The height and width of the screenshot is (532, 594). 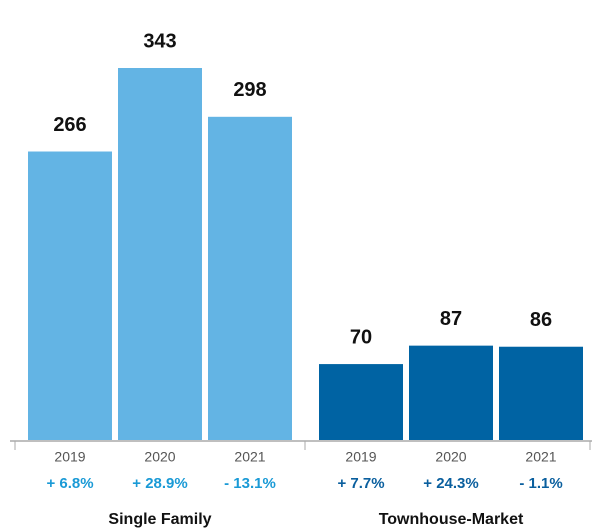 What do you see at coordinates (451, 319) in the screenshot?
I see `value-label: 87` at bounding box center [451, 319].